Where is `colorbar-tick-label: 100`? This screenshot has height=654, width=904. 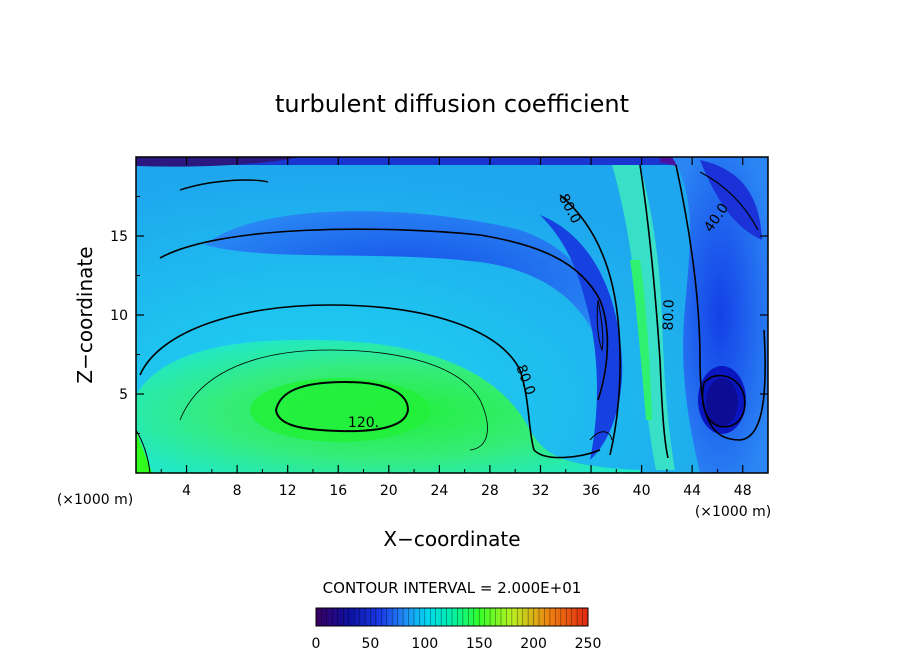
colorbar-tick-label: 100 is located at coordinates (424, 644).